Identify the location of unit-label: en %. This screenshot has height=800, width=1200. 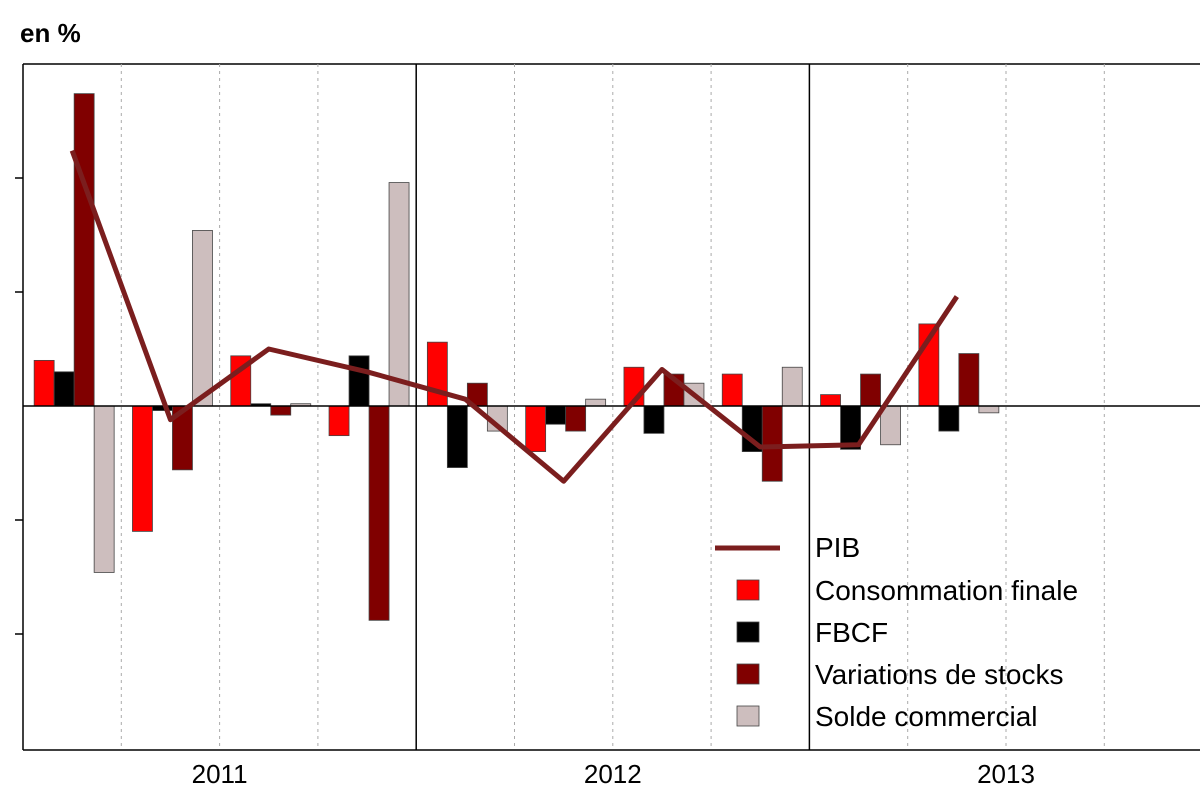
(50, 33).